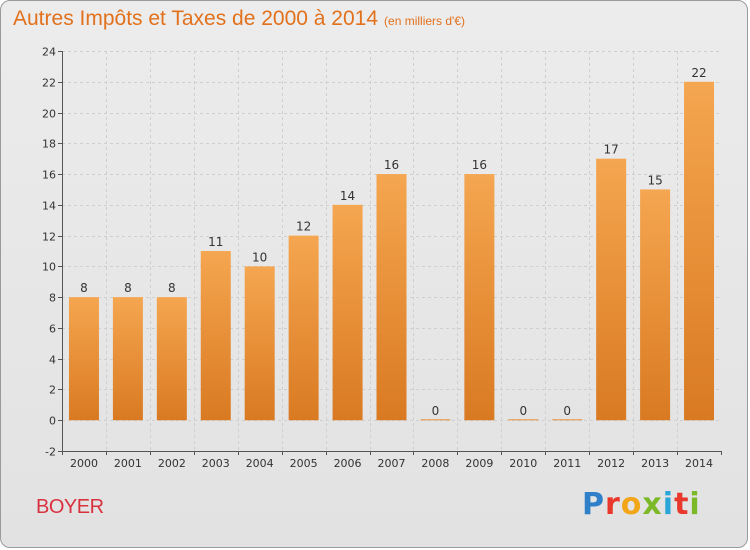 Image resolution: width=750 pixels, height=550 pixels. I want to click on x-tick-label: 2000, so click(84, 463).